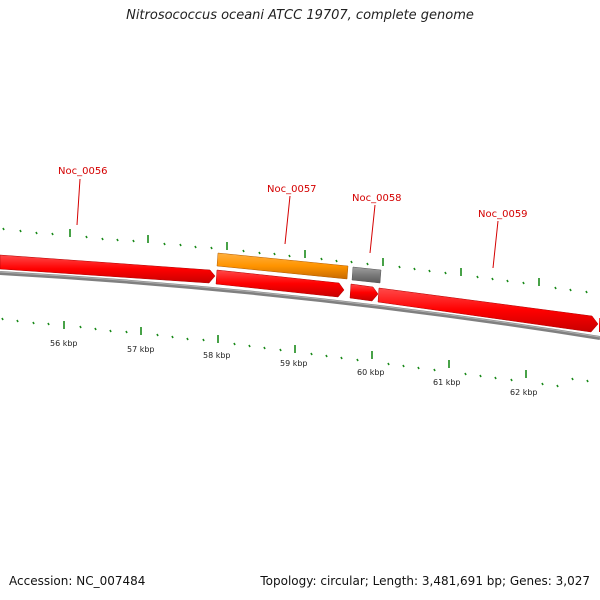  I want to click on tick-label-58kbp: 58 kbp, so click(217, 355).